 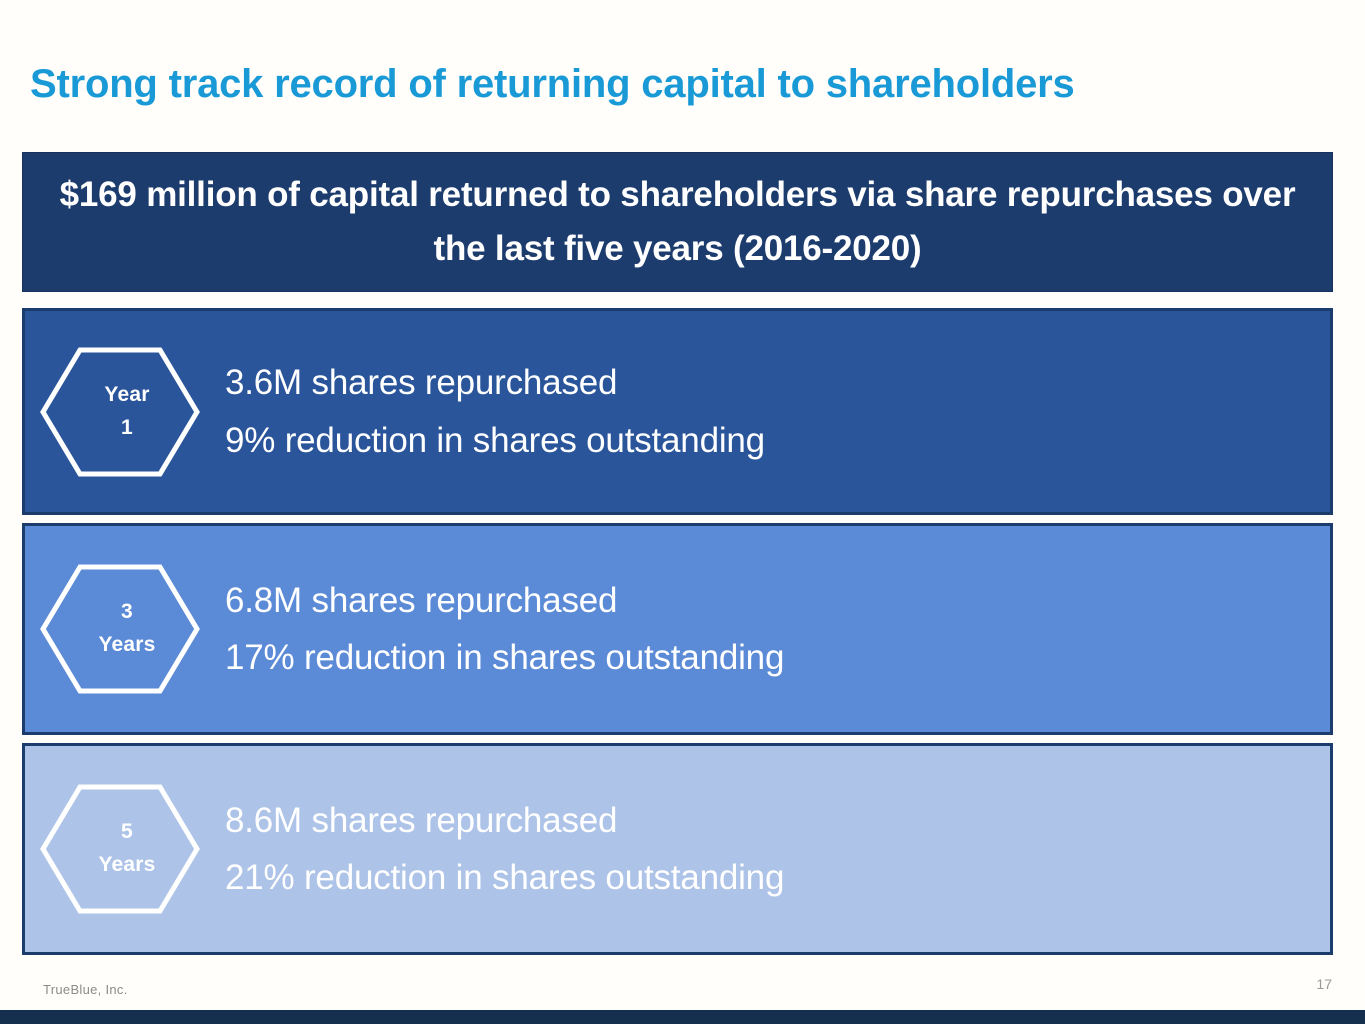 I want to click on hexagon-badge-3-years: 3 Years, so click(x=120, y=629).